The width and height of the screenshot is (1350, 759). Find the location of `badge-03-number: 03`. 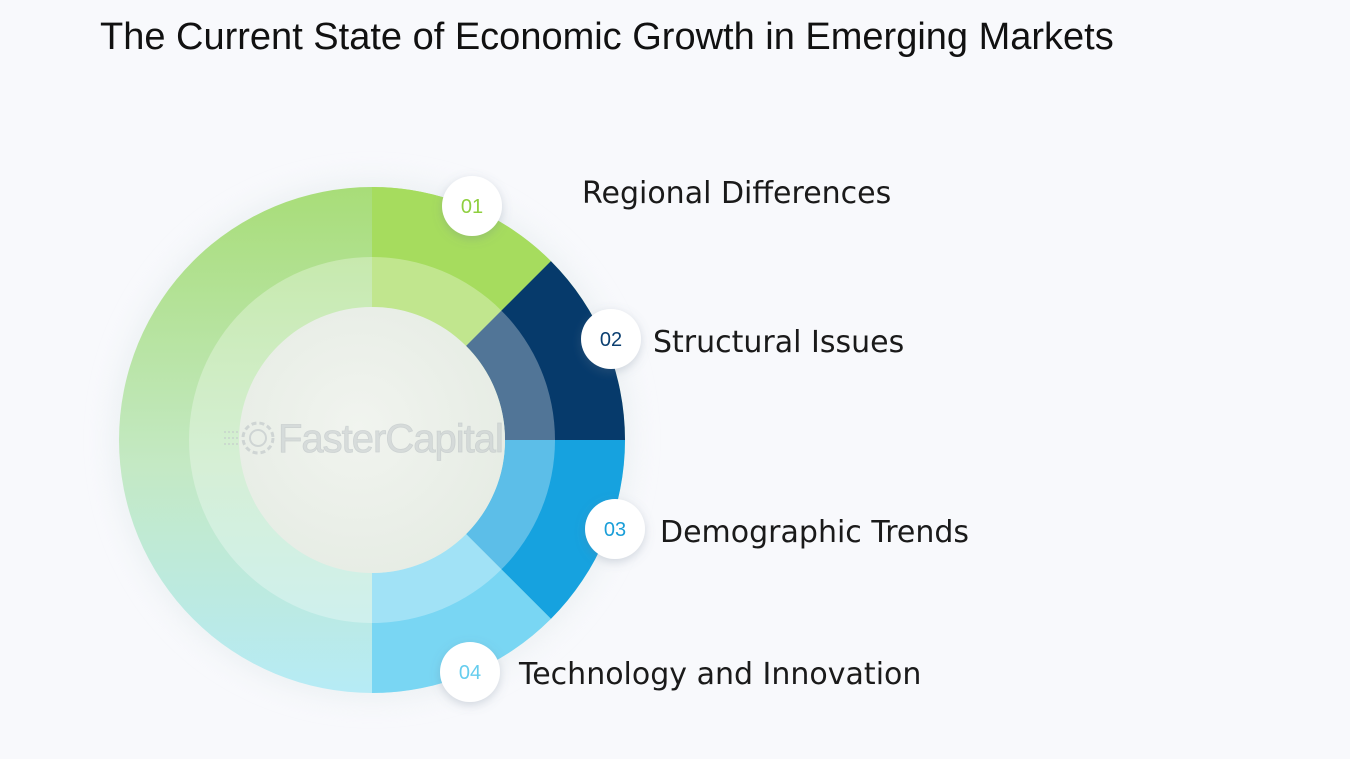

badge-03-number: 03 is located at coordinates (615, 530).